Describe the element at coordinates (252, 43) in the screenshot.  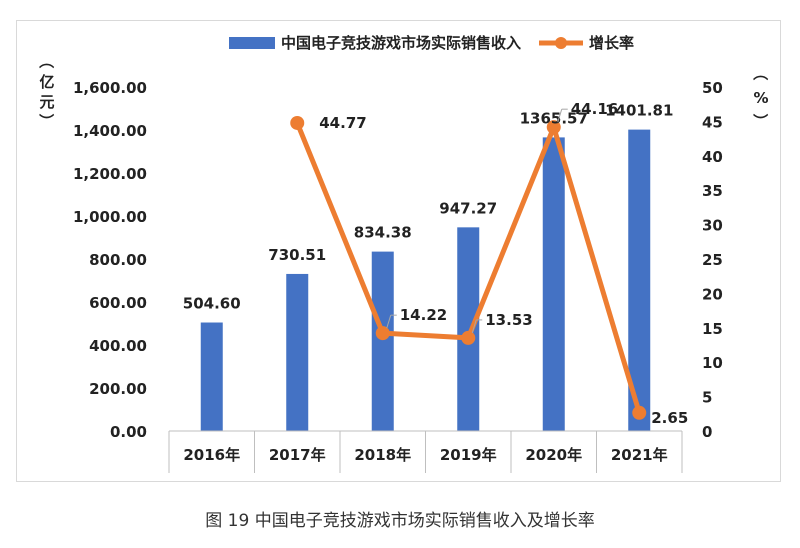
I see `legend-swatch-bar` at that location.